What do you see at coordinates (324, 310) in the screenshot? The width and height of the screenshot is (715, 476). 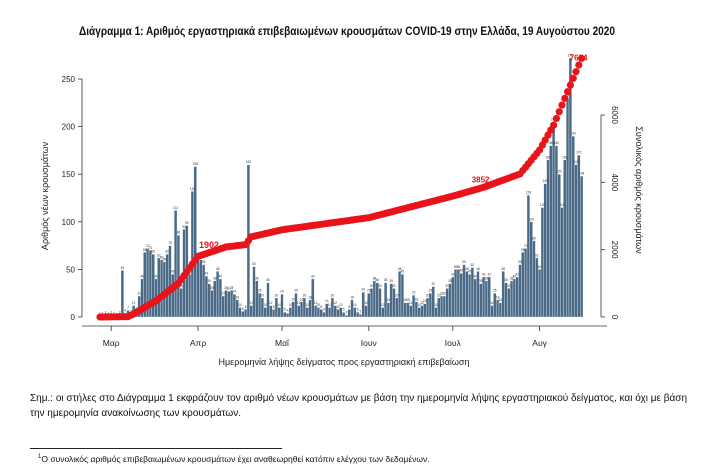 I see `bar-value-label: 5` at bounding box center [324, 310].